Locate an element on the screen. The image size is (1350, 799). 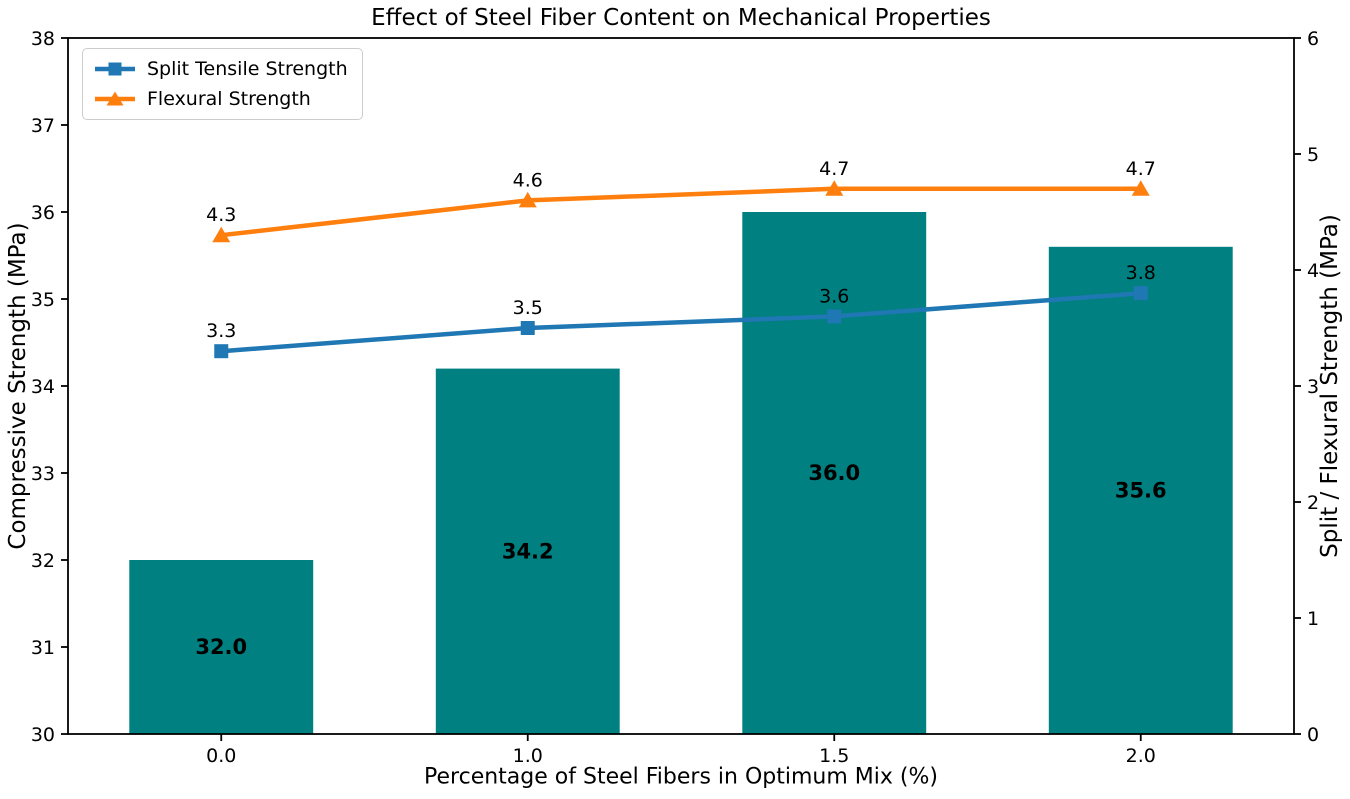
y-axis-left-tick-label: 31 is located at coordinates (43, 648).